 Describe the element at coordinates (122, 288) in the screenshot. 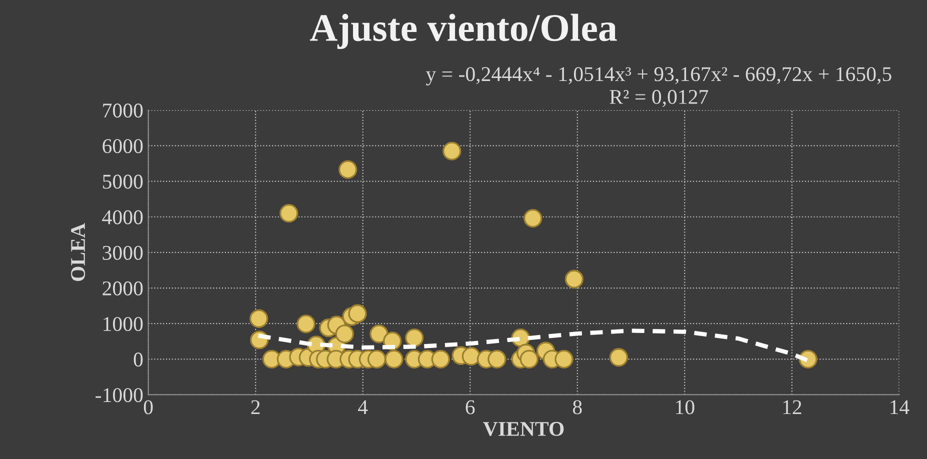

I see `y-tick-label: 2000` at that location.